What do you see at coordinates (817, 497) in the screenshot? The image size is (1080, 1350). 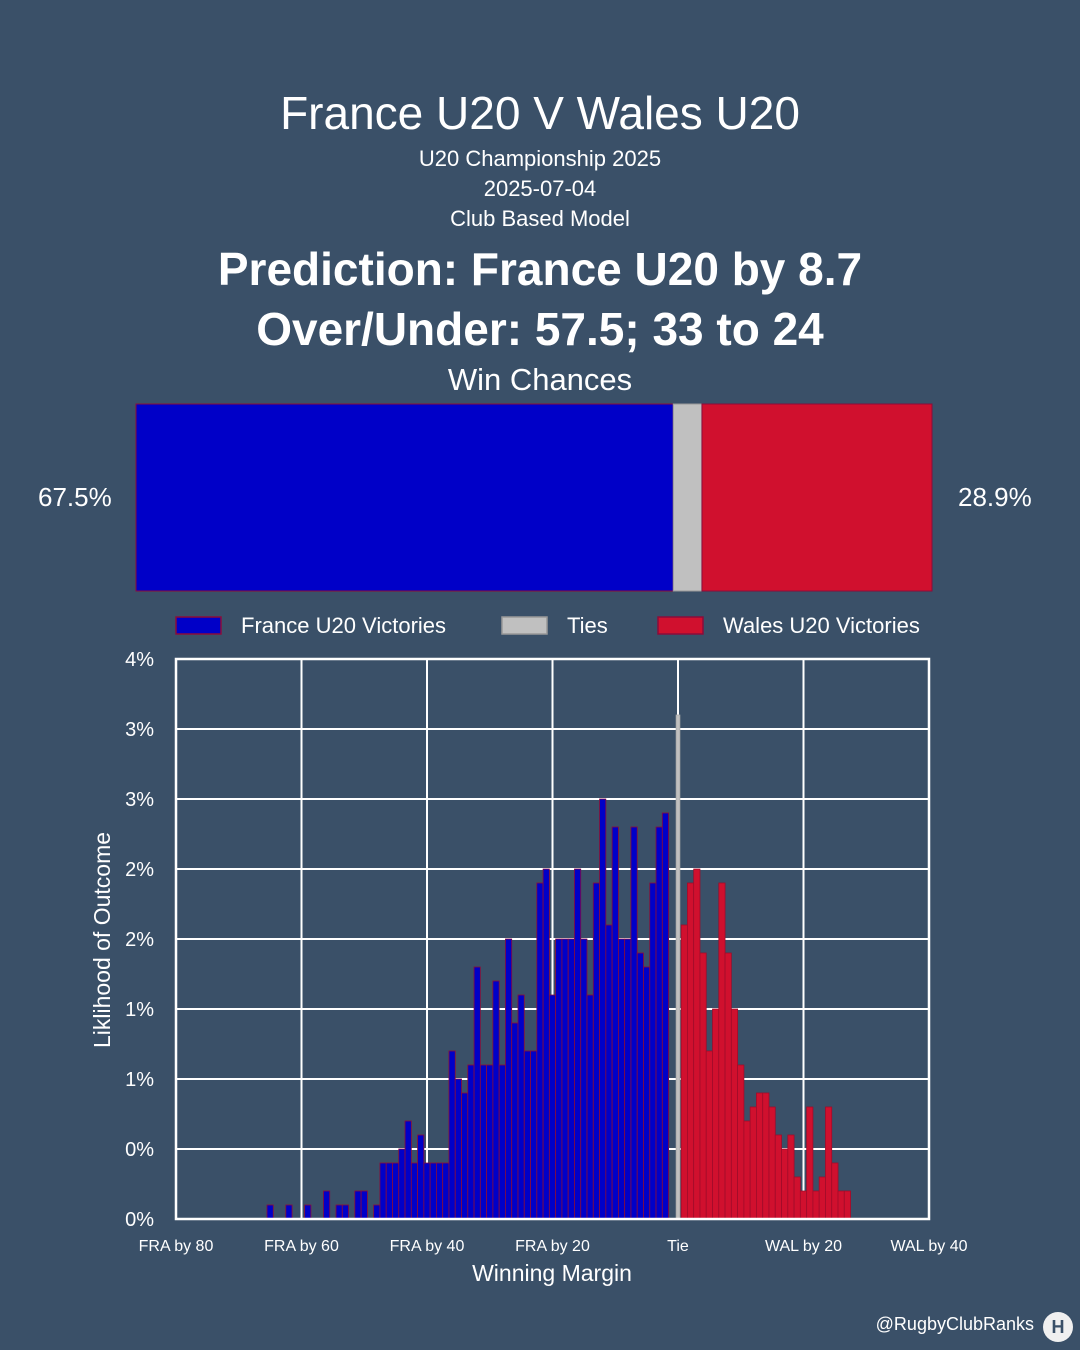 I see `wales-win-segment` at bounding box center [817, 497].